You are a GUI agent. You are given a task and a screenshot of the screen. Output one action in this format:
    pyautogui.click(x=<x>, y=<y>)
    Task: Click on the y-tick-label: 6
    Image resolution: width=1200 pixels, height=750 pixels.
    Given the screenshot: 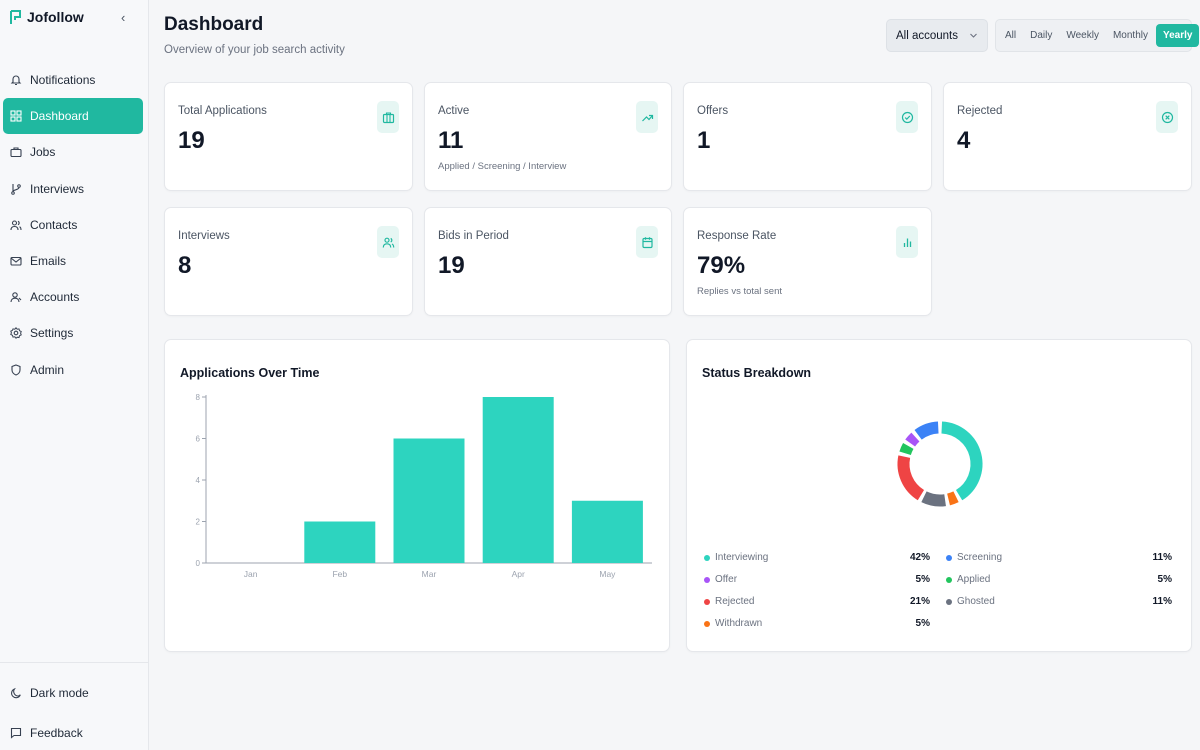 What is the action you would take?
    pyautogui.click(x=198, y=439)
    